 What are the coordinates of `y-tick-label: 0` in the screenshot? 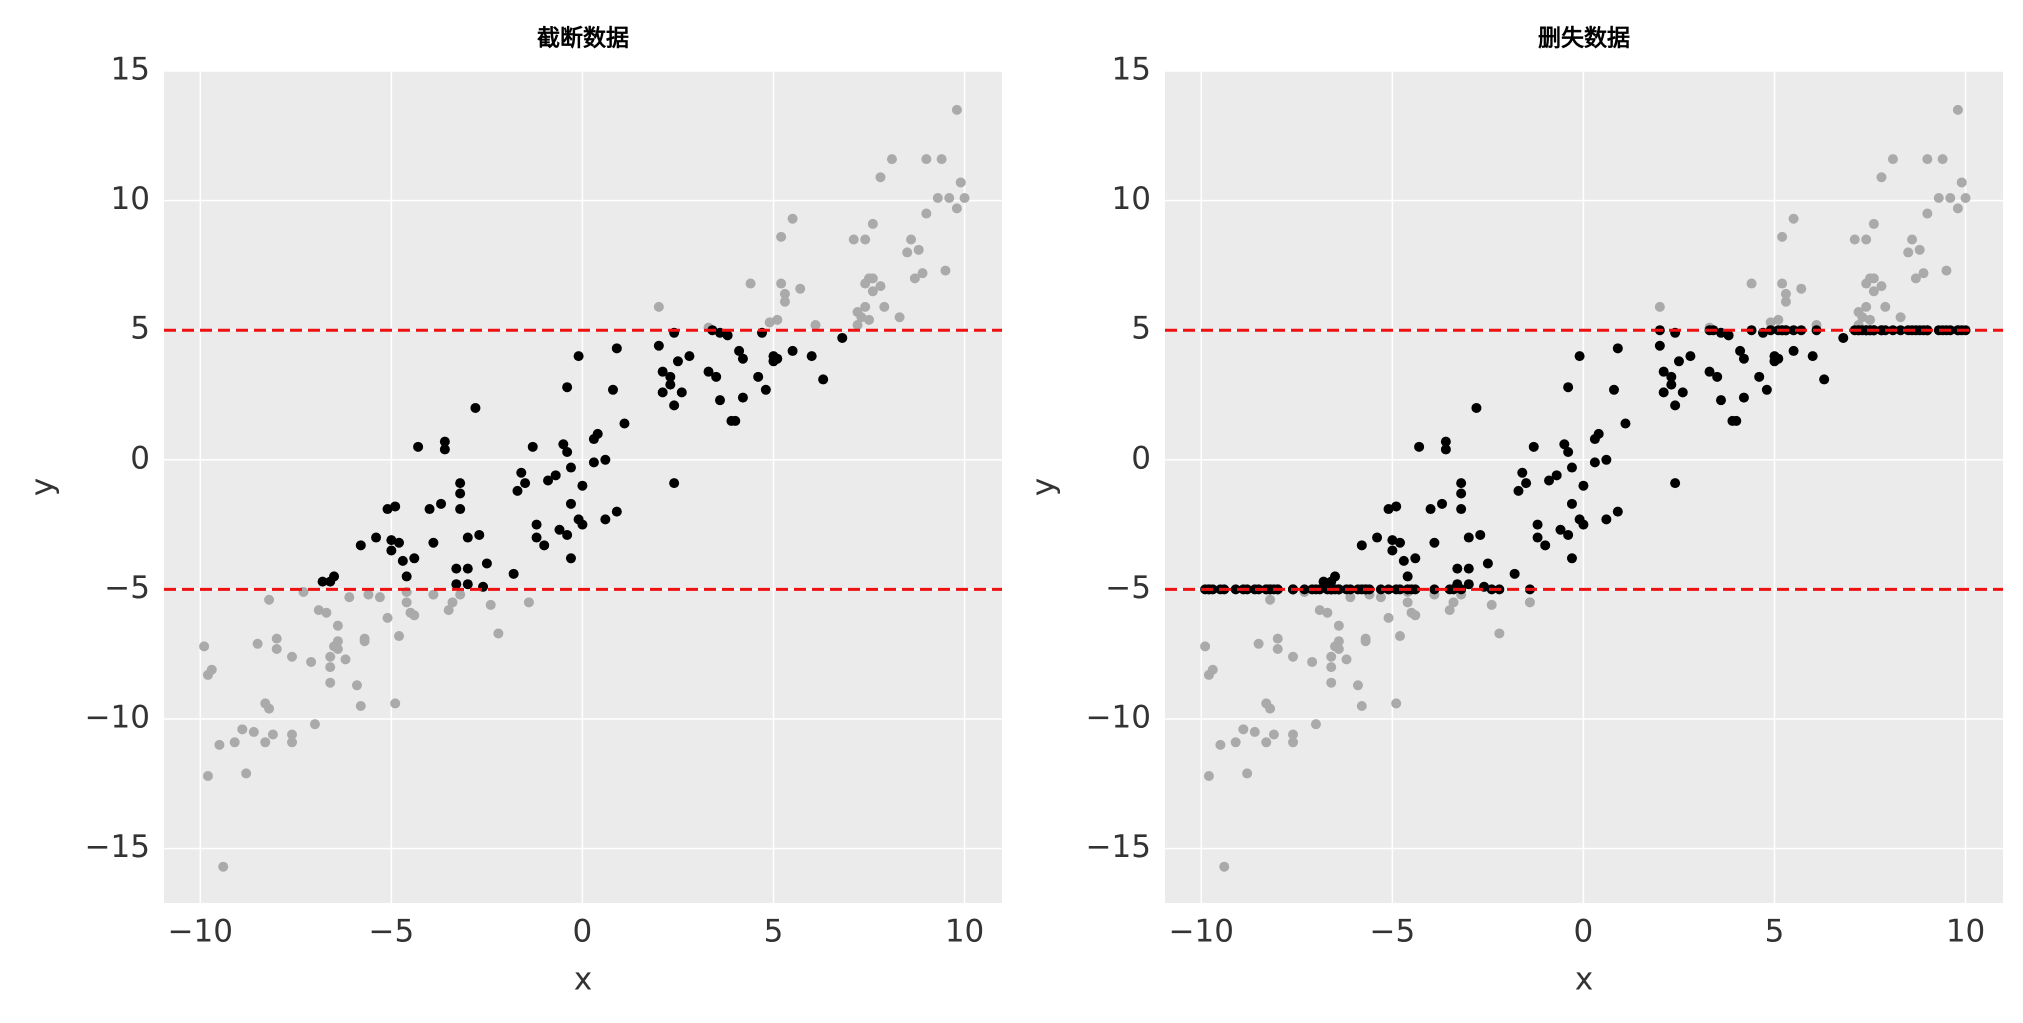 It's located at (140, 458).